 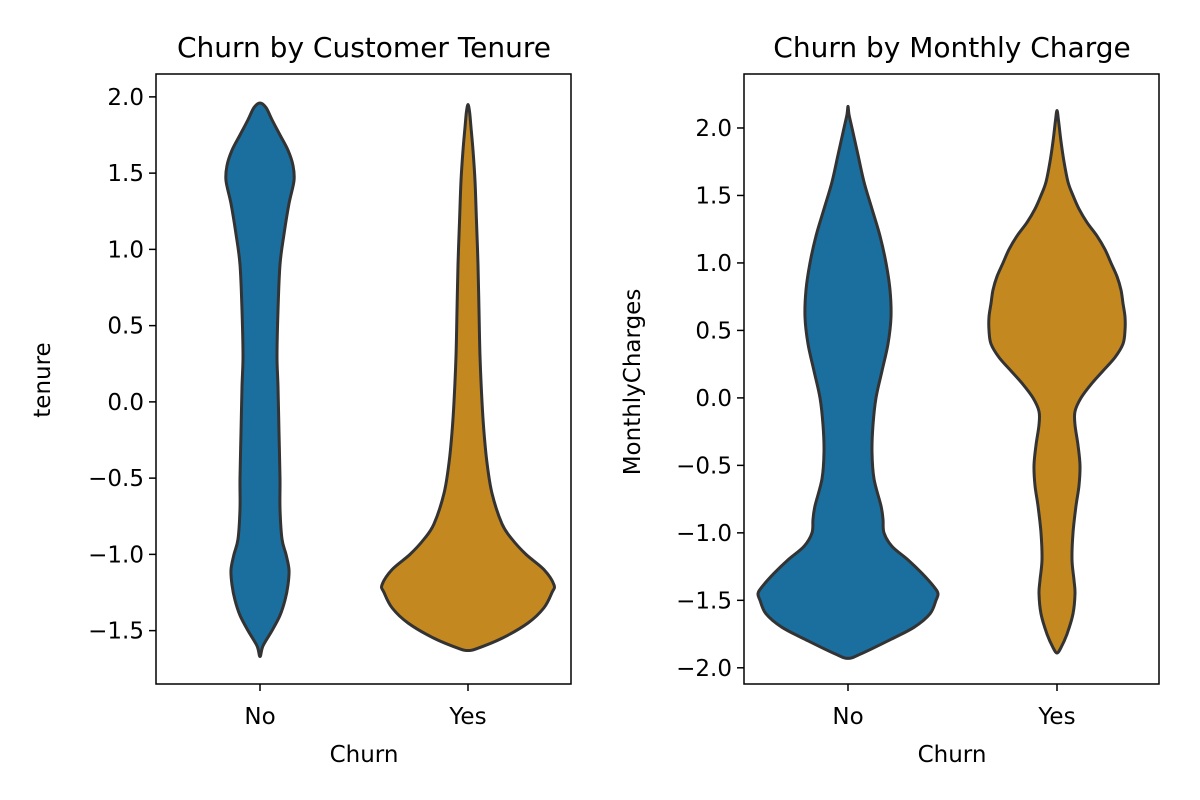 I want to click on violin-monthly-no, so click(x=848, y=382).